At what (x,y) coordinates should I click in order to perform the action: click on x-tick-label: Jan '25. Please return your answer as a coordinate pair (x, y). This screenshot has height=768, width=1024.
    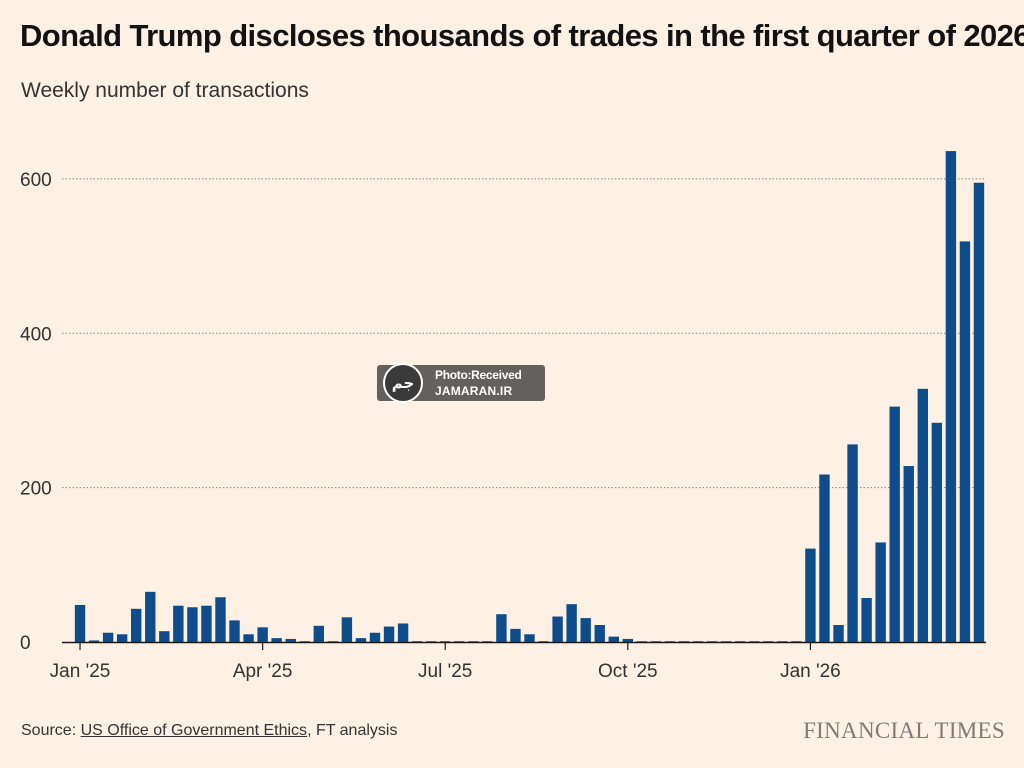
    Looking at the image, I should click on (80, 671).